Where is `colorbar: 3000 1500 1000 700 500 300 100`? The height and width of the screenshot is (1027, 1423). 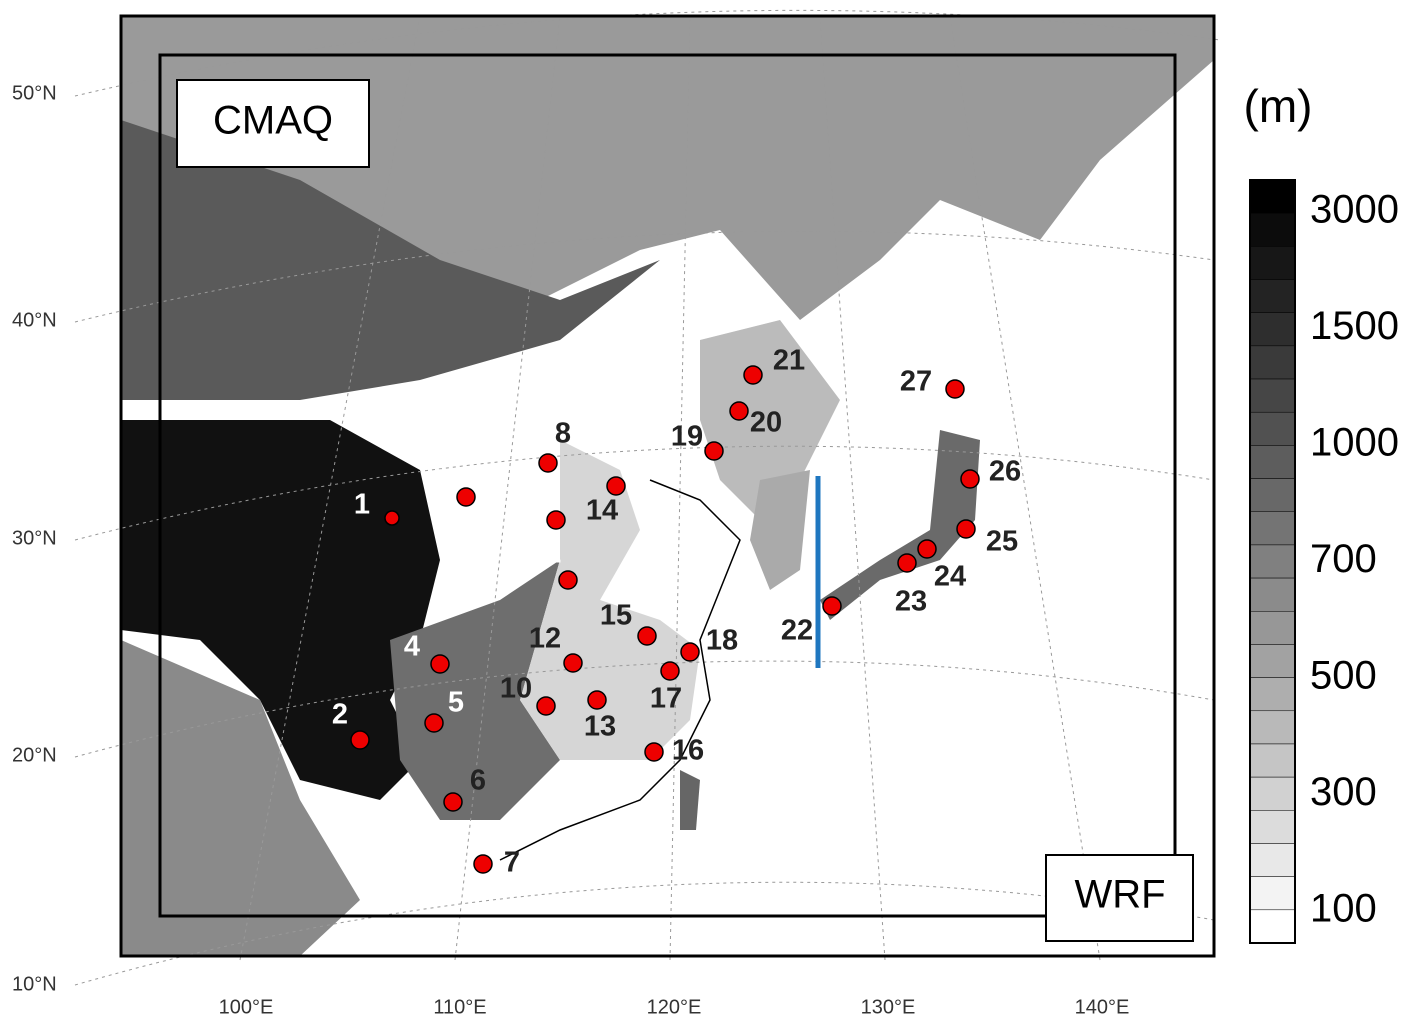 colorbar: 3000 1500 1000 700 500 300 100 is located at coordinates (1324, 561).